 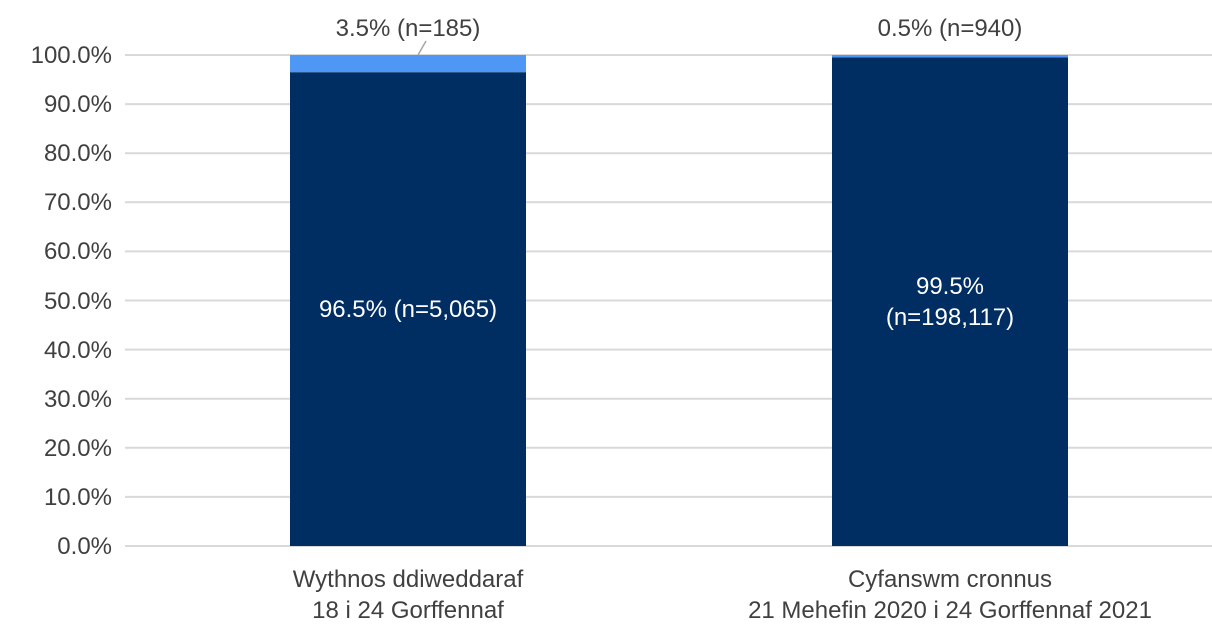 What do you see at coordinates (77, 105) in the screenshot?
I see `y-tick-label: 90.0%` at bounding box center [77, 105].